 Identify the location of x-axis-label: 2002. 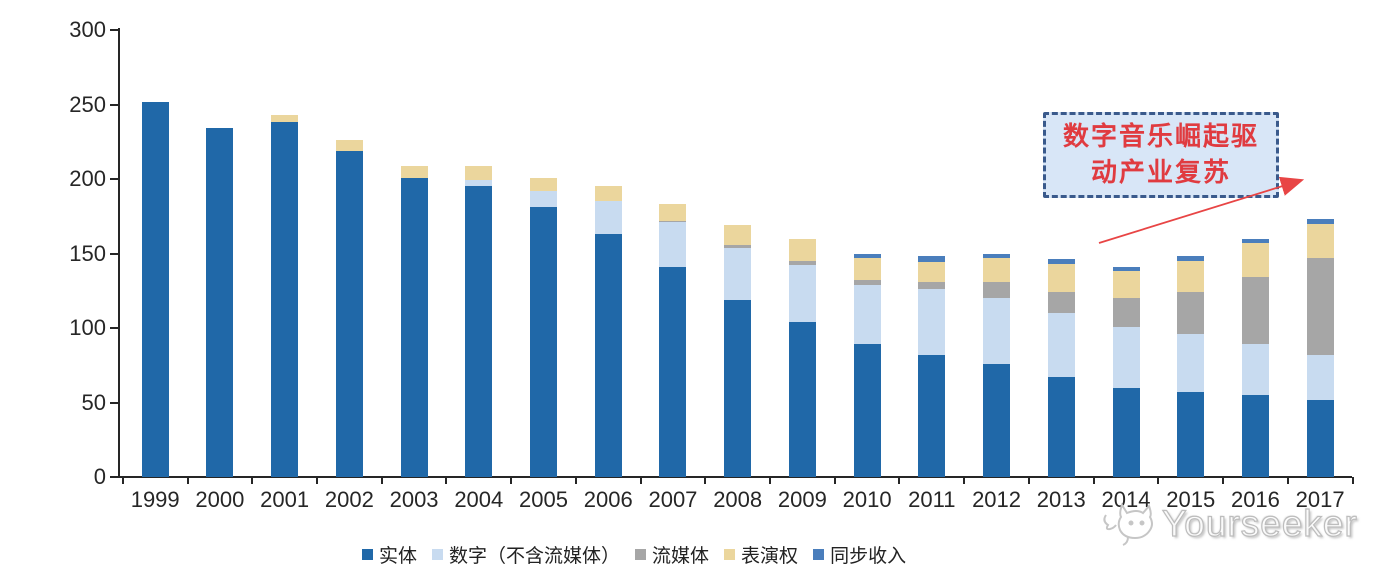
(349, 499).